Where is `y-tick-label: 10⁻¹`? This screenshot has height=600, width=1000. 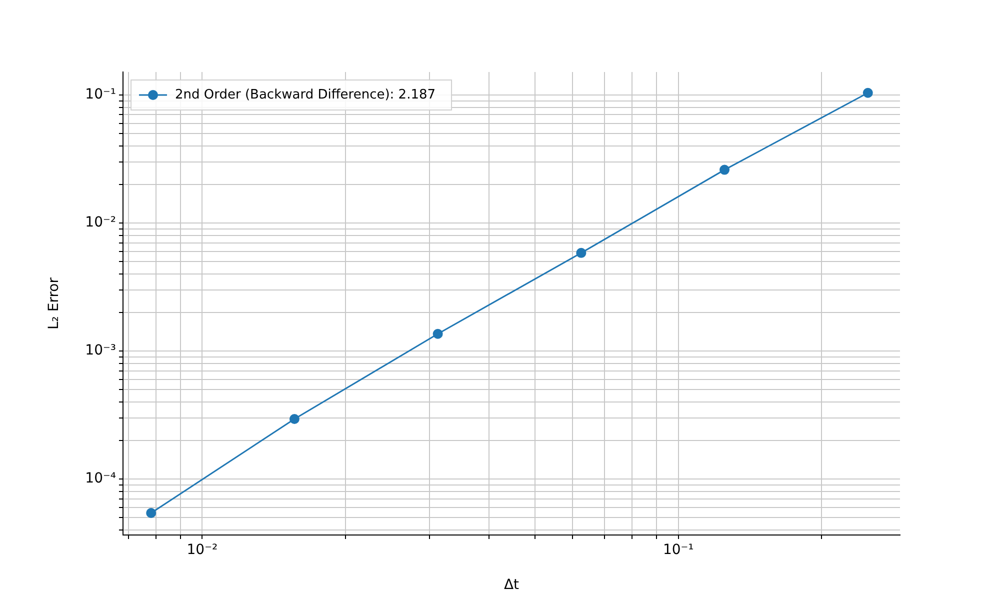 y-tick-label: 10⁻¹ is located at coordinates (100, 94).